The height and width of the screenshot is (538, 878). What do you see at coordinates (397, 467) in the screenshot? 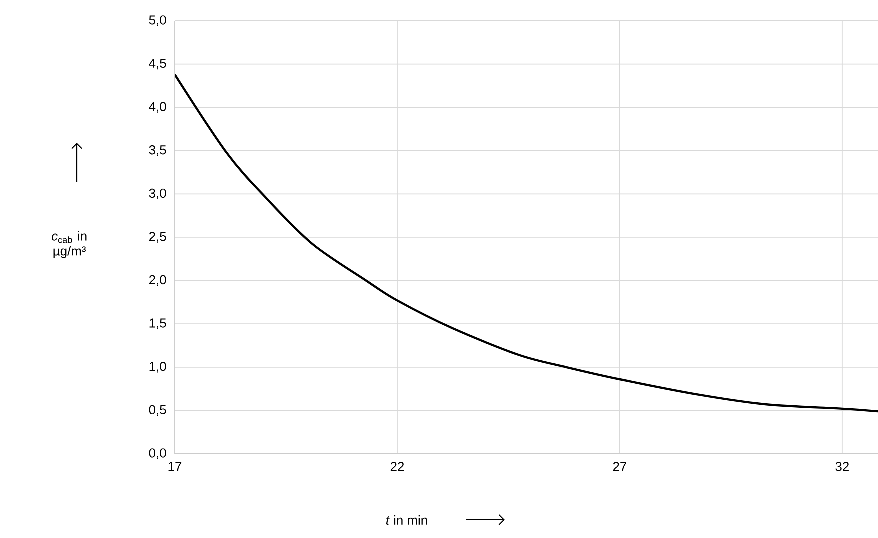
I see `x-tick-label: 22` at bounding box center [397, 467].